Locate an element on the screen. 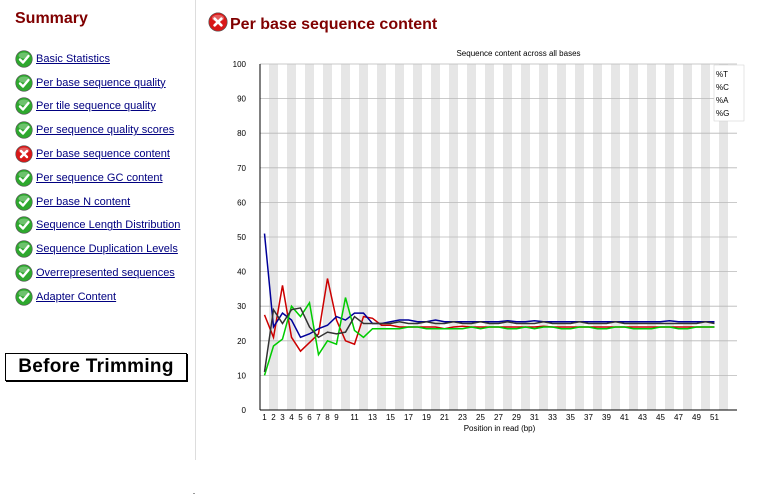 Image resolution: width=771 pixels, height=497 pixels. module-link: Overrepresented sequences is located at coordinates (105, 273).